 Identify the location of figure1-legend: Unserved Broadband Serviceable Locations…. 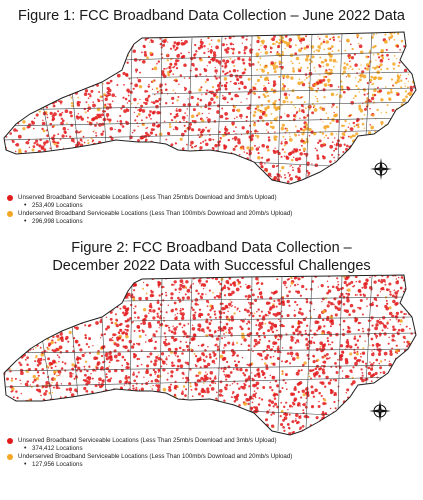
(149, 210).